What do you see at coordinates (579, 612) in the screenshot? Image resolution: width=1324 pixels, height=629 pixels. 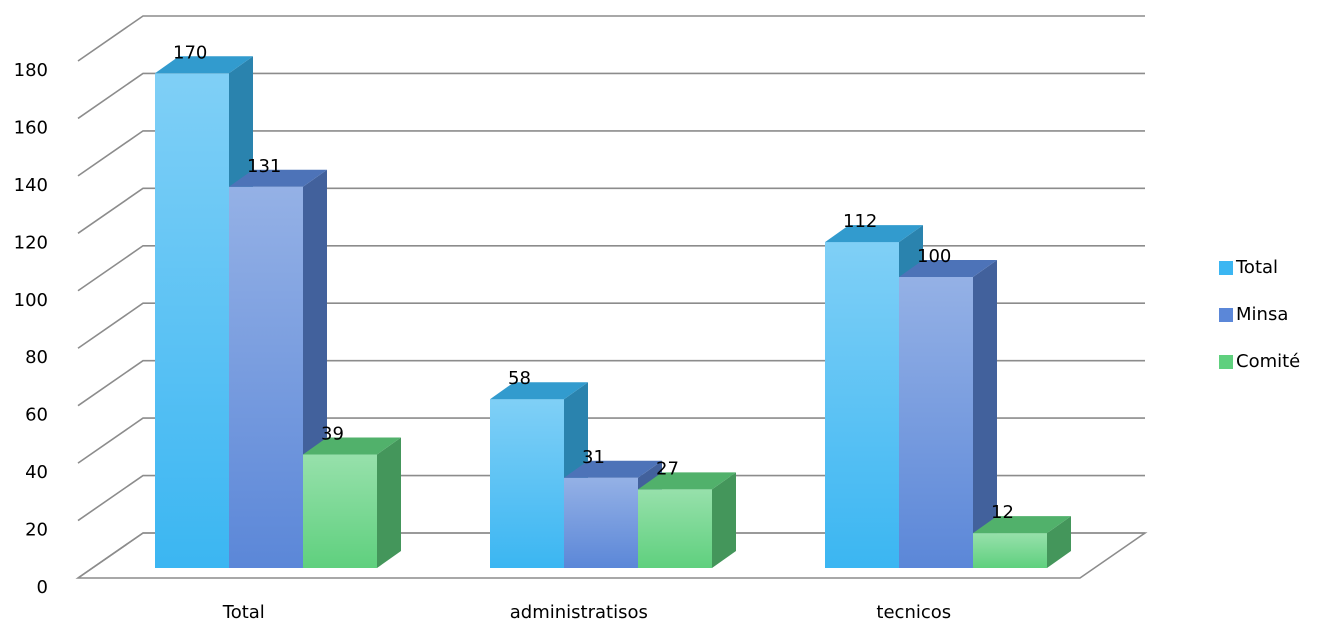 I see `x-tick-label: administratisos` at bounding box center [579, 612].